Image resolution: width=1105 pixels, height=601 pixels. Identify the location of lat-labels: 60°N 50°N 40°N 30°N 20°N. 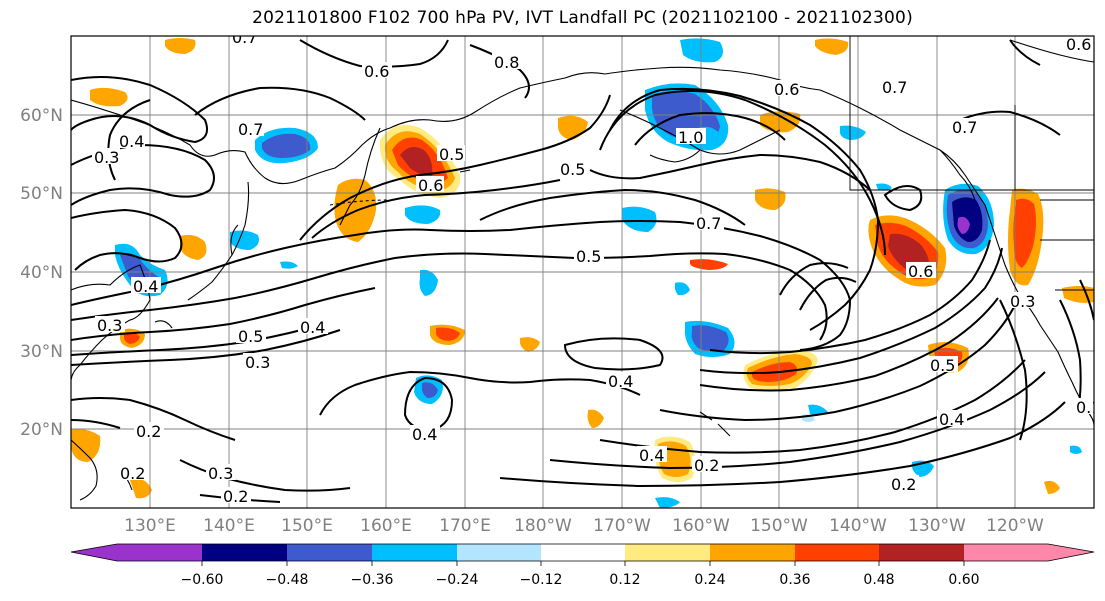
(41, 273).